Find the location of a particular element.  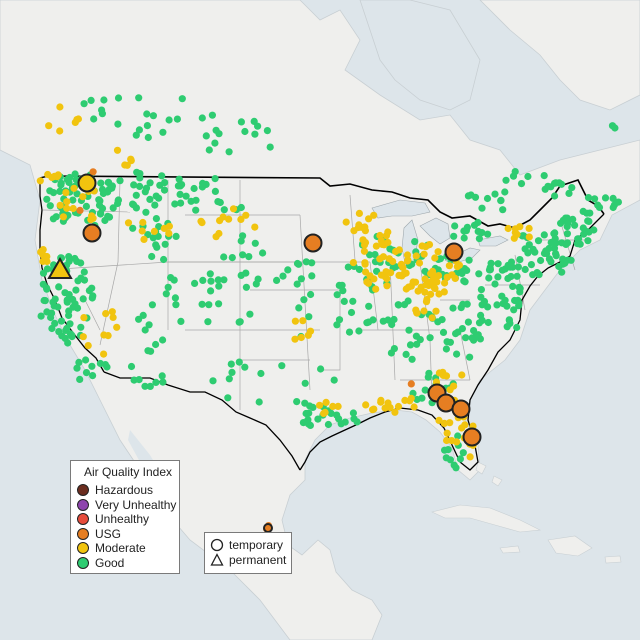

aqi-legend-label: Unhealthy is located at coordinates (122, 519).